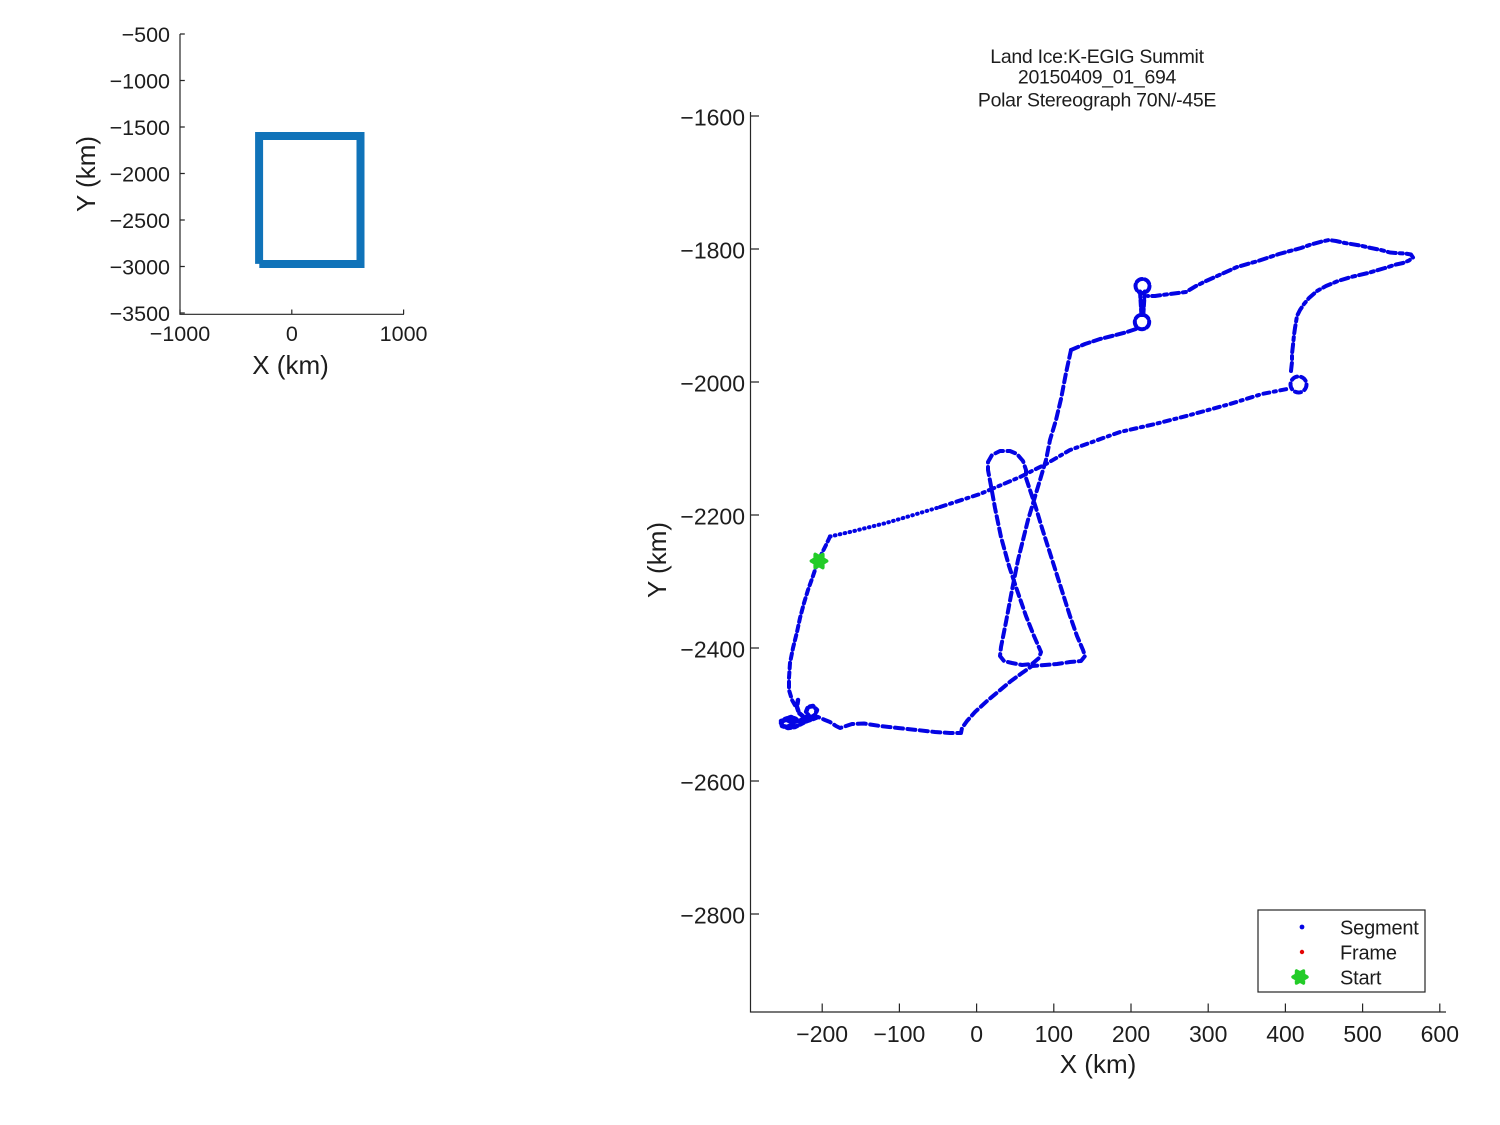 The width and height of the screenshot is (1500, 1125). Describe the element at coordinates (712, 649) in the screenshot. I see `svg-text: −2400` at that location.